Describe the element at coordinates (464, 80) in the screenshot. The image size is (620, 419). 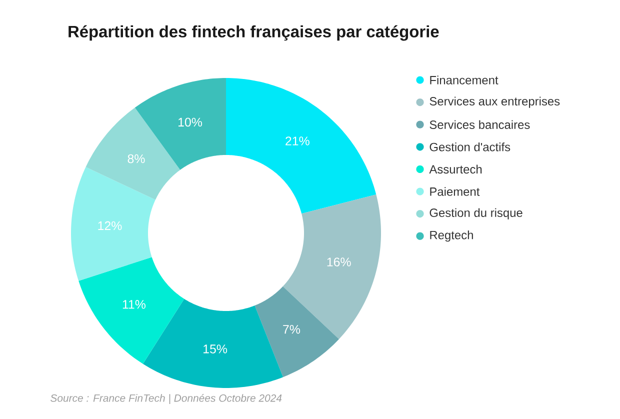
I see `legend-label: Financement` at that location.